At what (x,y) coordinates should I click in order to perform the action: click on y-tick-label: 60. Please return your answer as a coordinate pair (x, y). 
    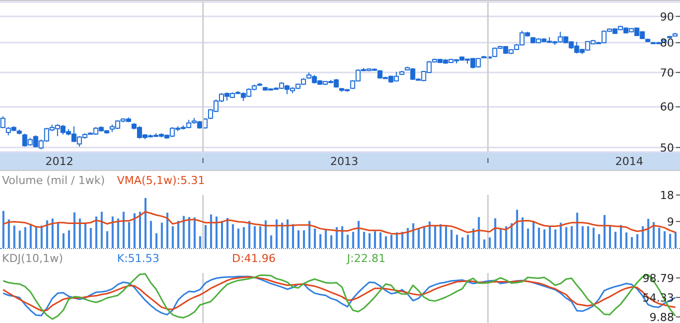
    Looking at the image, I should click on (667, 107).